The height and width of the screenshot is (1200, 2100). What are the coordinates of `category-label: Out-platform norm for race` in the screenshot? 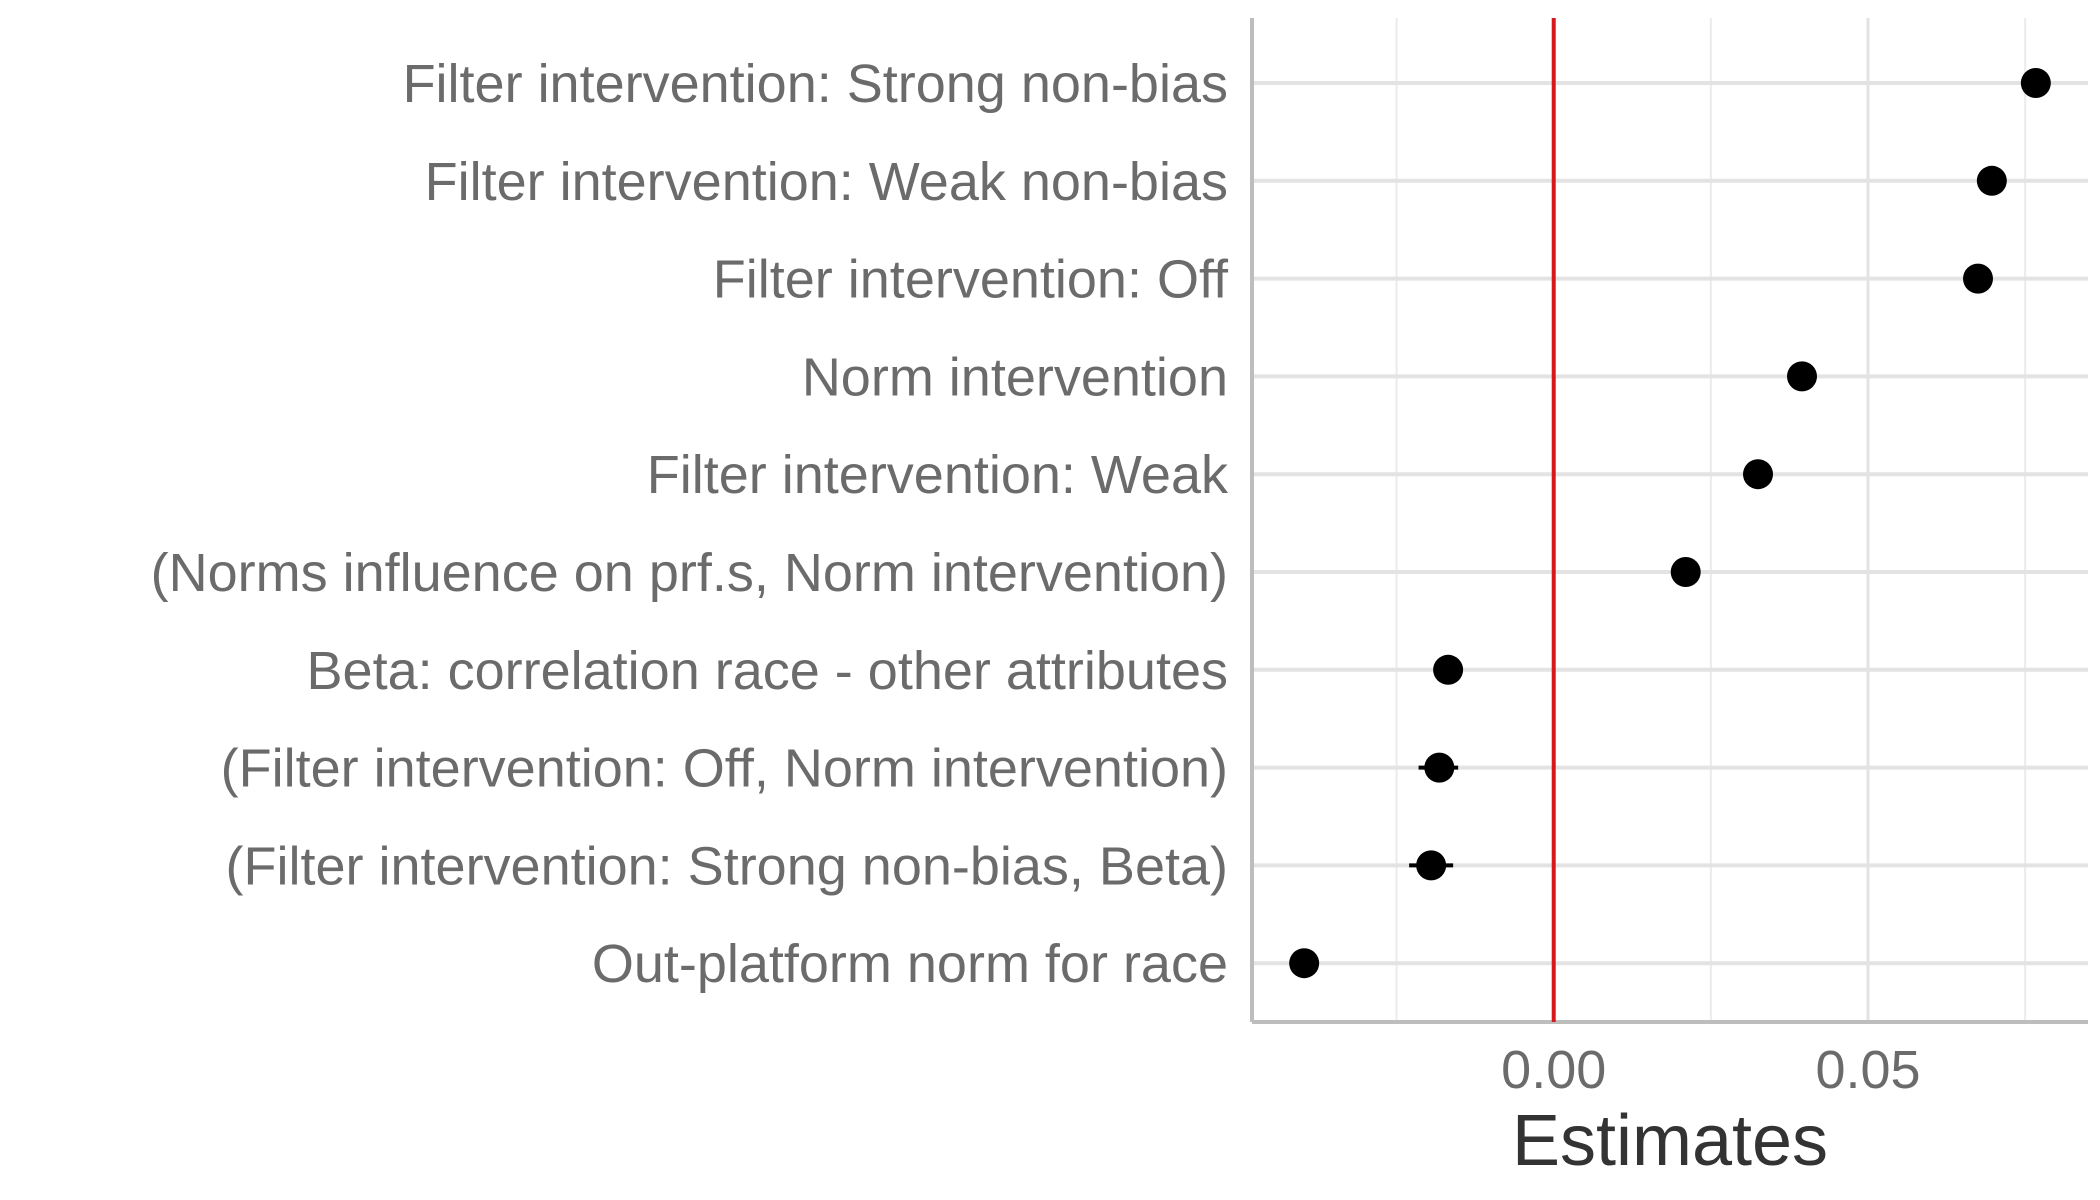 It's located at (910, 964).